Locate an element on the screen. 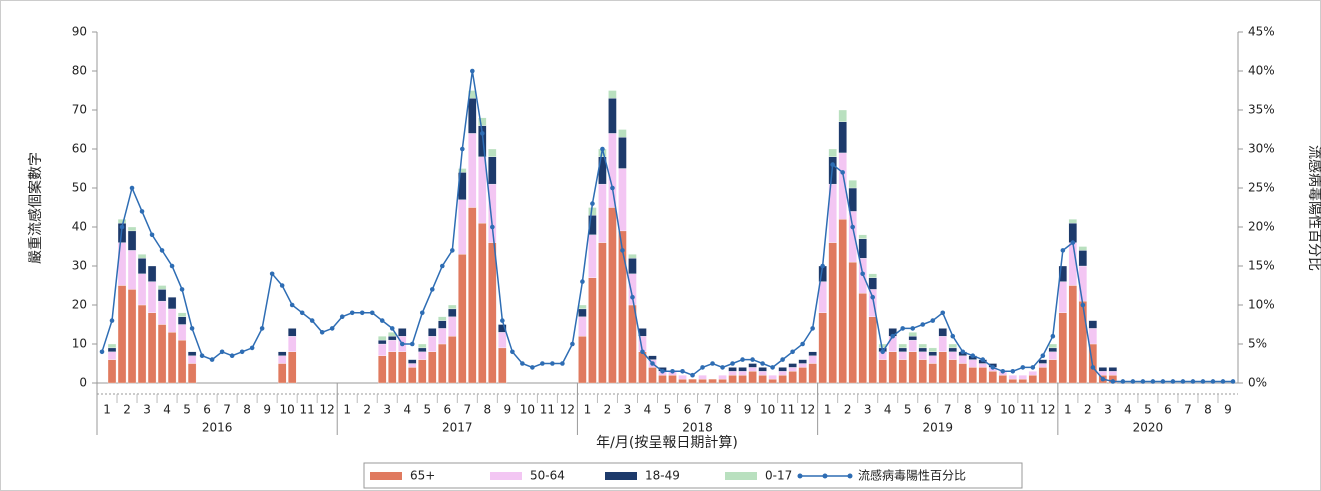 The image size is (1321, 491). y2-tick-label: 25% is located at coordinates (1261, 188).